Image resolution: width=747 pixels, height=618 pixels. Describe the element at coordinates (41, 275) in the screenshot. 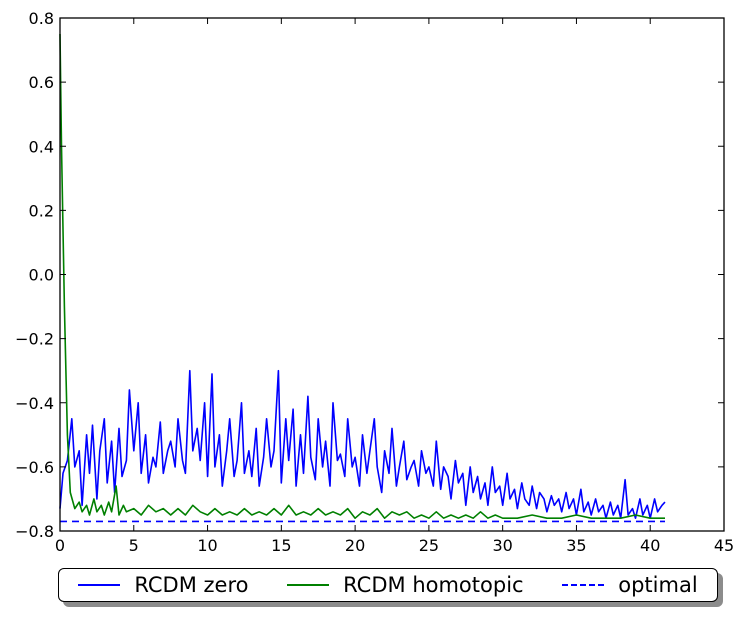

I see `y-tick-label: 0.0` at that location.